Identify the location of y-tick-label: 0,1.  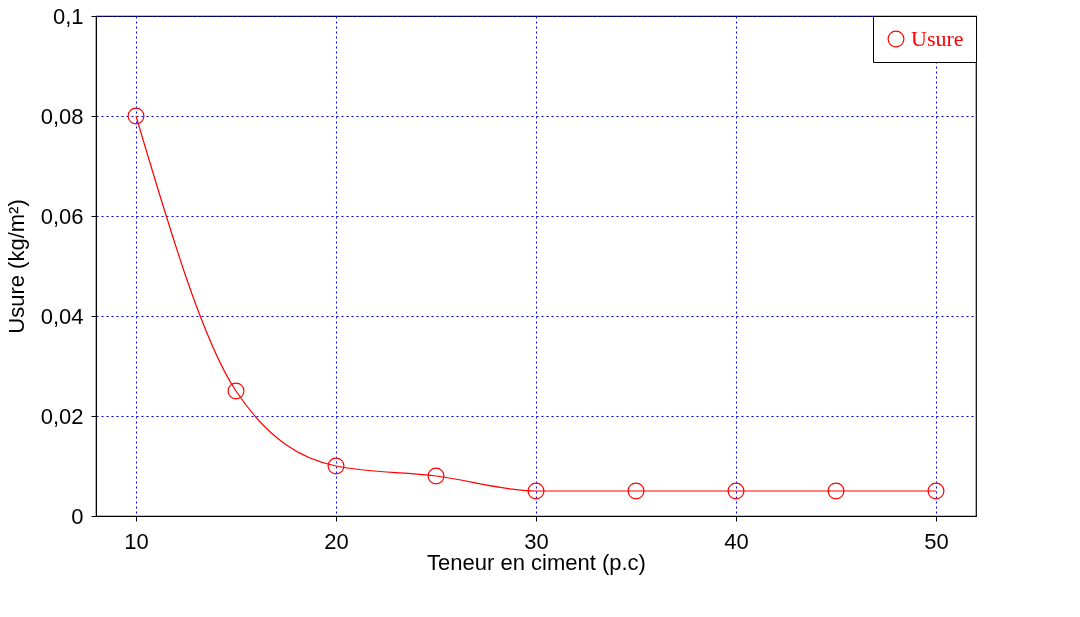
(68, 16).